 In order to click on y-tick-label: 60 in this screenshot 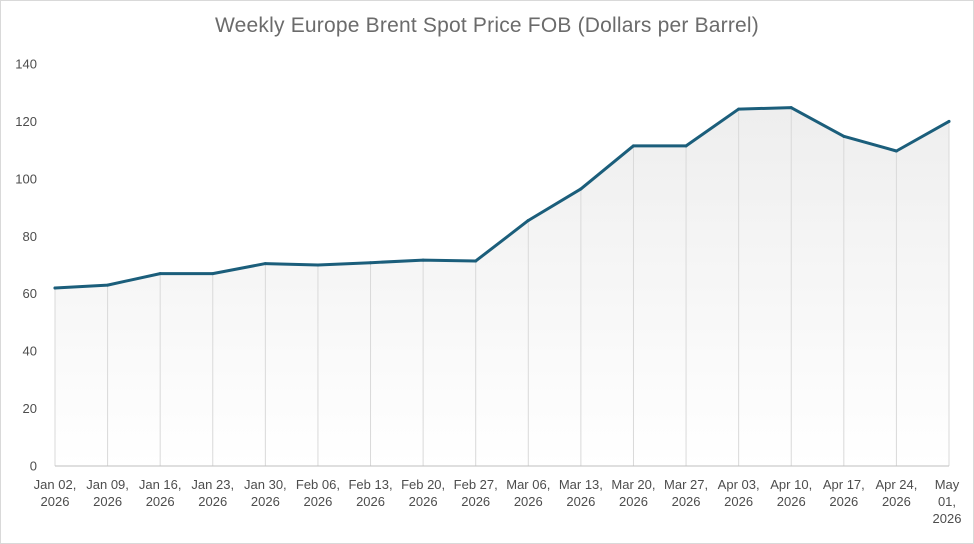, I will do `click(30, 293)`.